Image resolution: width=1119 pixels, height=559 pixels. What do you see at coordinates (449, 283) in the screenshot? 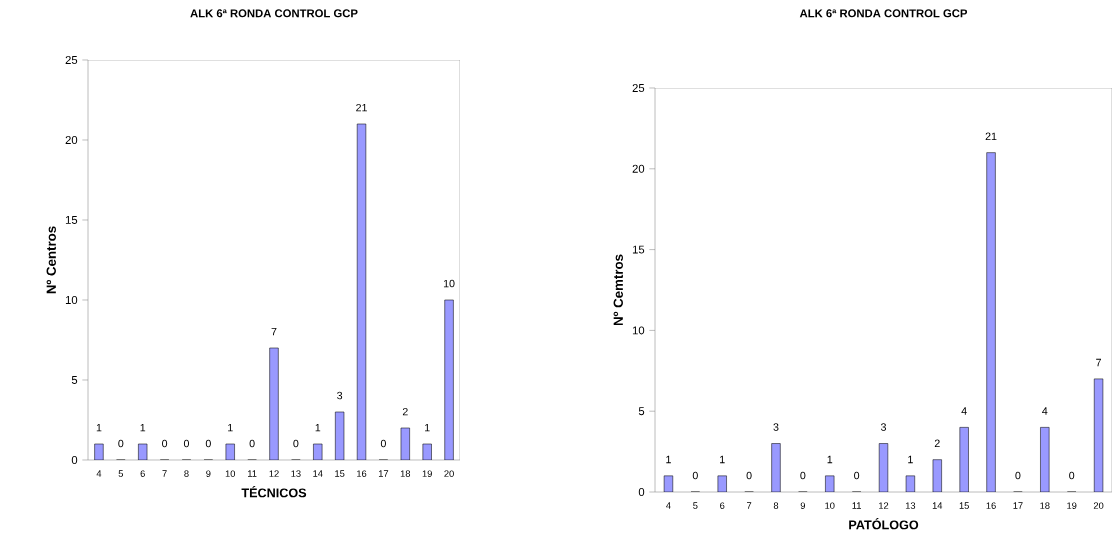
I see `data-label: 10` at bounding box center [449, 283].